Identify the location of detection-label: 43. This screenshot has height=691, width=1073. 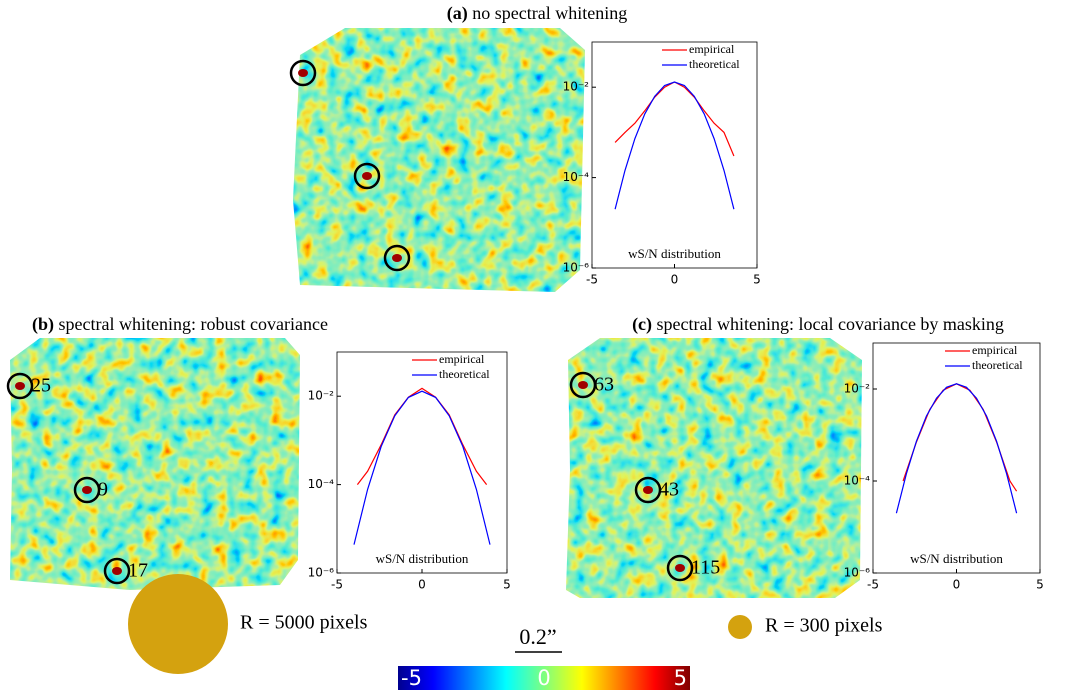
(669, 490).